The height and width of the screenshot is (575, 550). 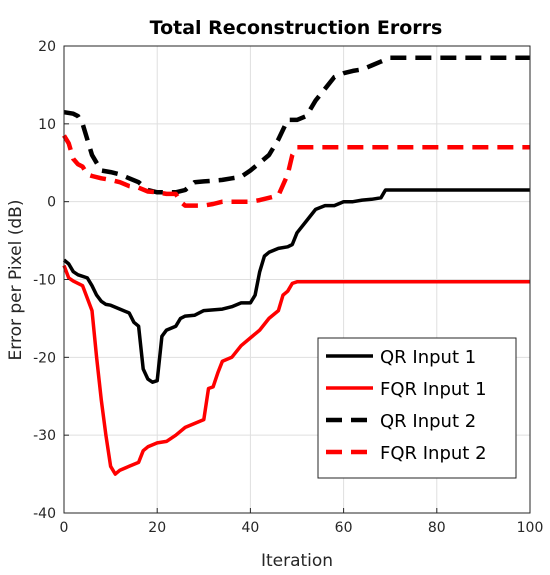 I want to click on legend-label-4: FQR Input 2, so click(x=433, y=453).